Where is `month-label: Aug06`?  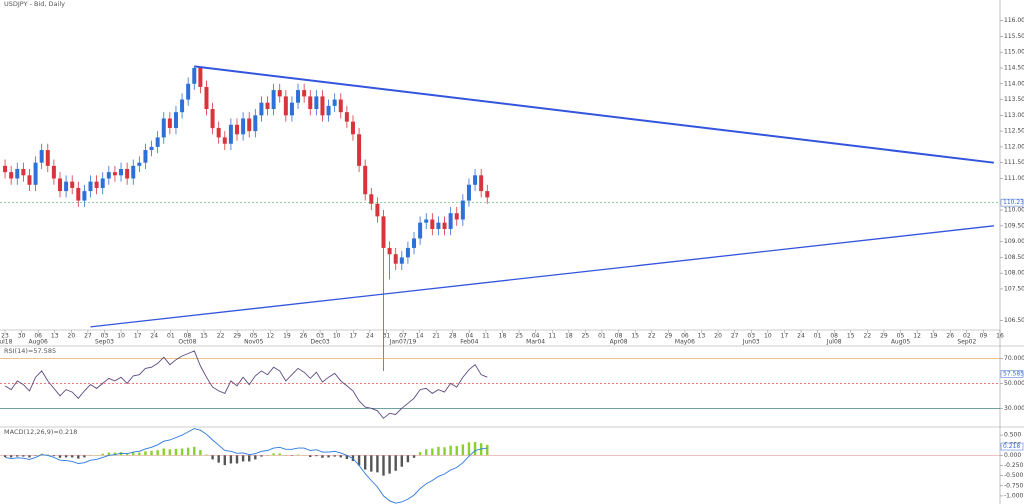
month-label: Aug06 is located at coordinates (38, 342).